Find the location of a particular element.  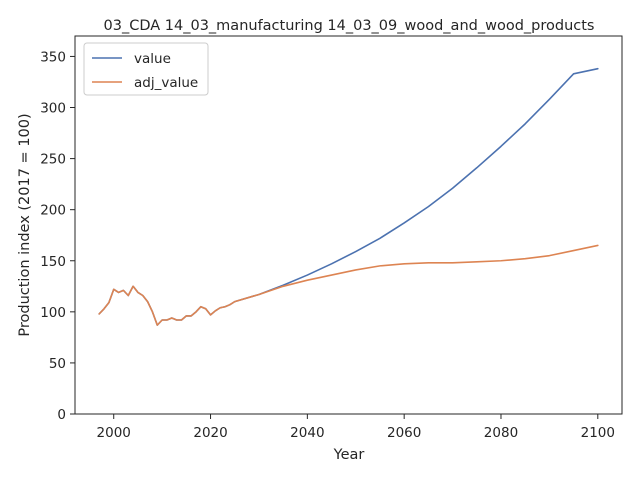

y-tick-label: 300 is located at coordinates (53, 109).